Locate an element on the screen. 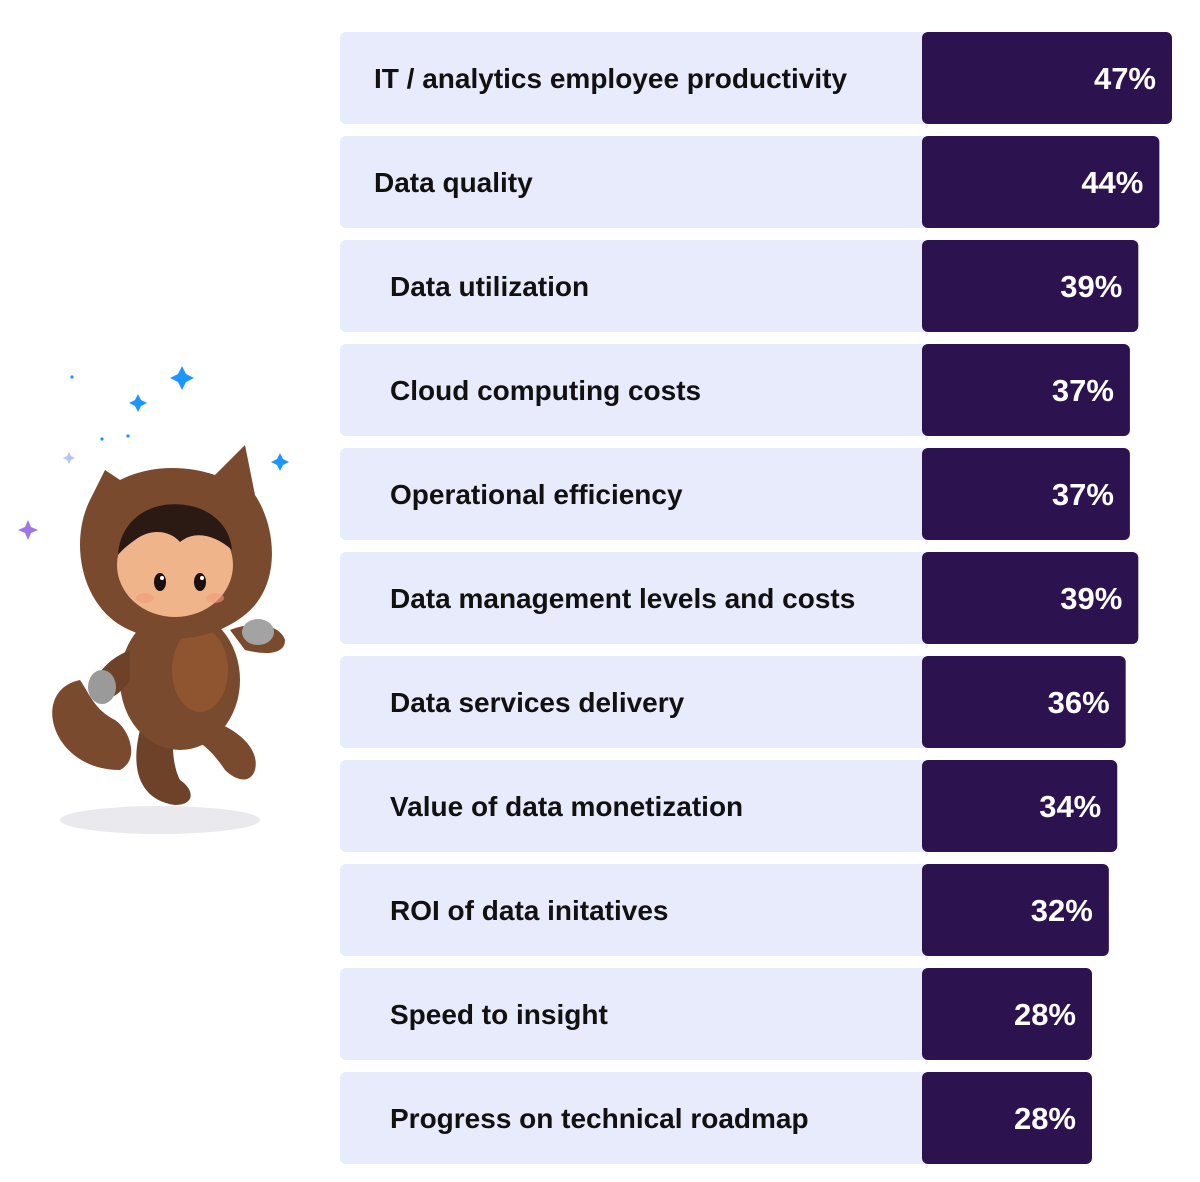 This screenshot has width=1200, height=1182. category-label: Data utilization is located at coordinates (489, 286).